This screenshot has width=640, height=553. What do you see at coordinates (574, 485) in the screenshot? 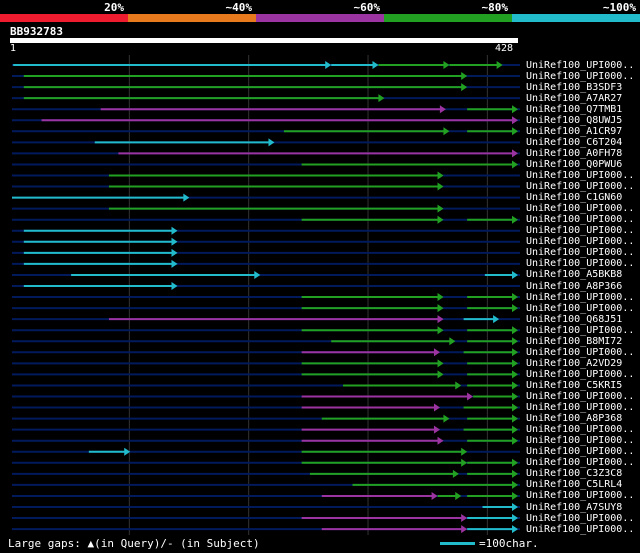
I see `hit-label: UniRef100_C5LRL4` at bounding box center [574, 485].